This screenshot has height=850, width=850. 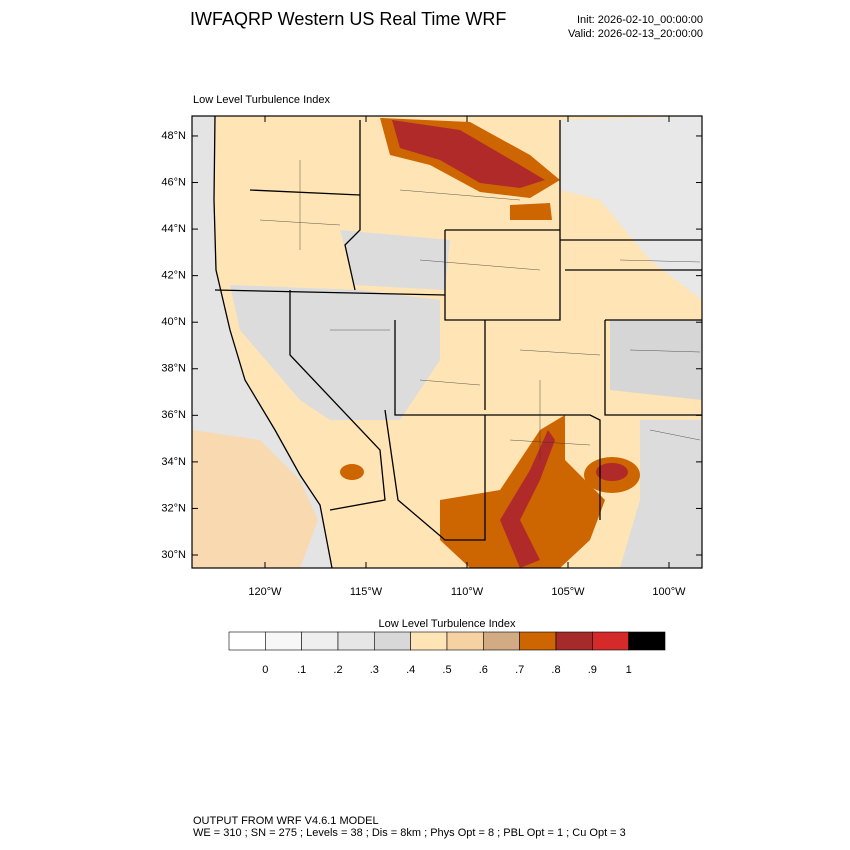 I want to click on coastline, so click(x=273, y=342).